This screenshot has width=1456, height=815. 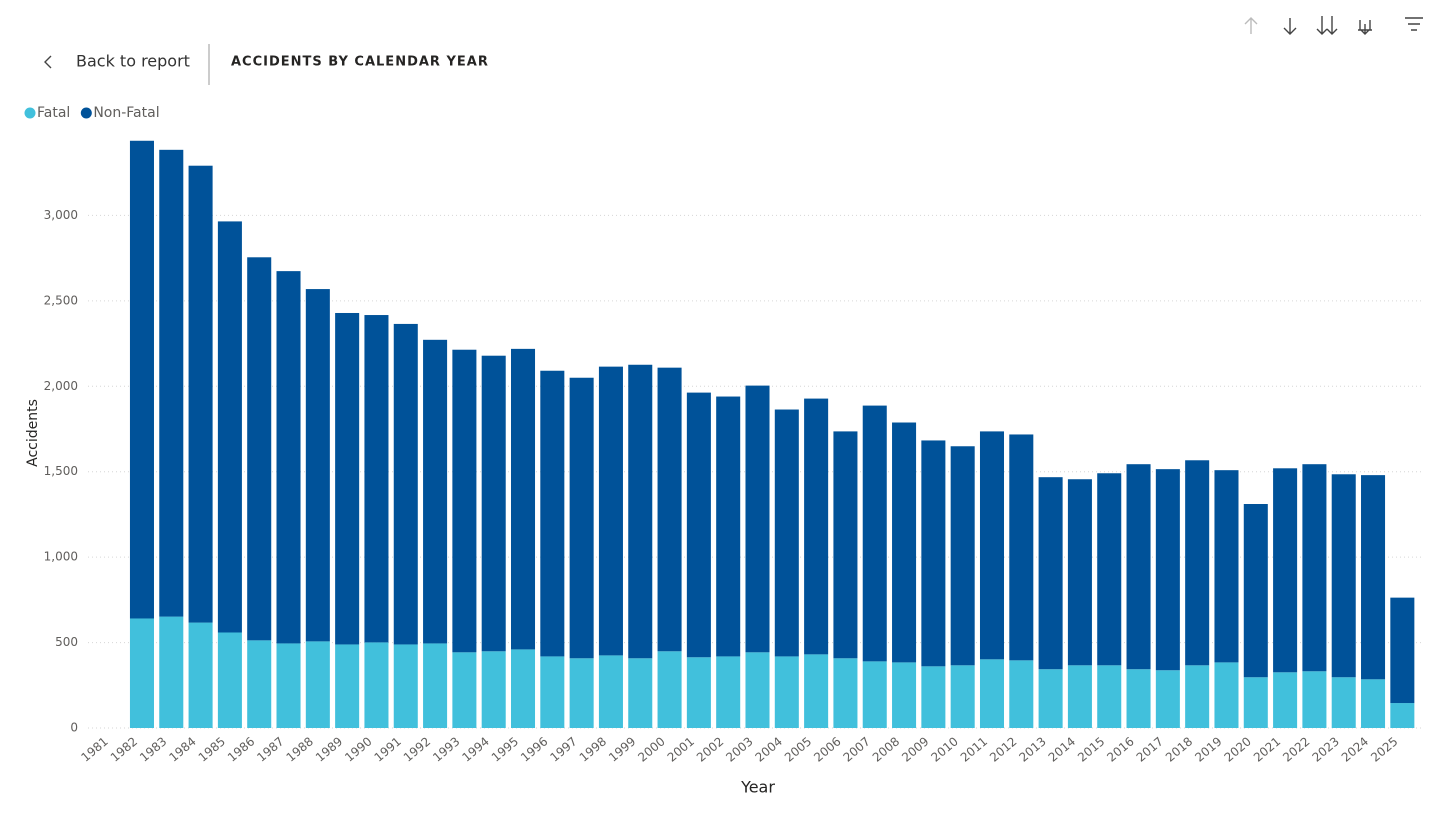 I want to click on x-tick-label: 2025, so click(x=1384, y=749).